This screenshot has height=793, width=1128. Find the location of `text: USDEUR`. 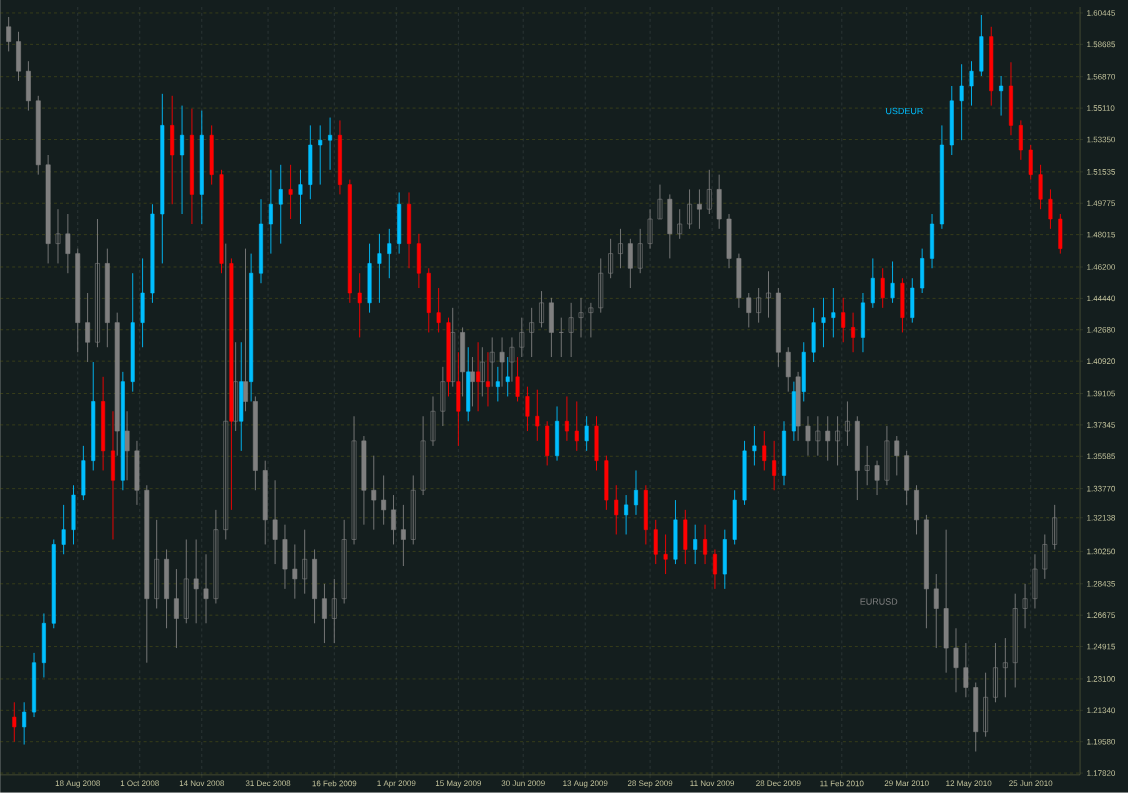

text: USDEUR is located at coordinates (904, 111).